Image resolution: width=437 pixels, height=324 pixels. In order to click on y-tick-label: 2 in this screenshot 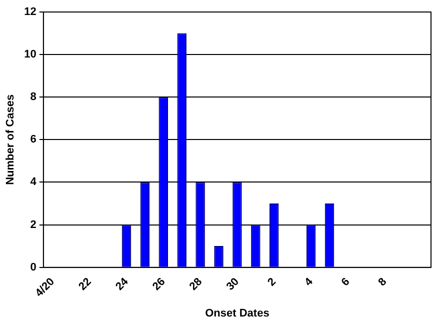, I will do `click(33, 224)`.